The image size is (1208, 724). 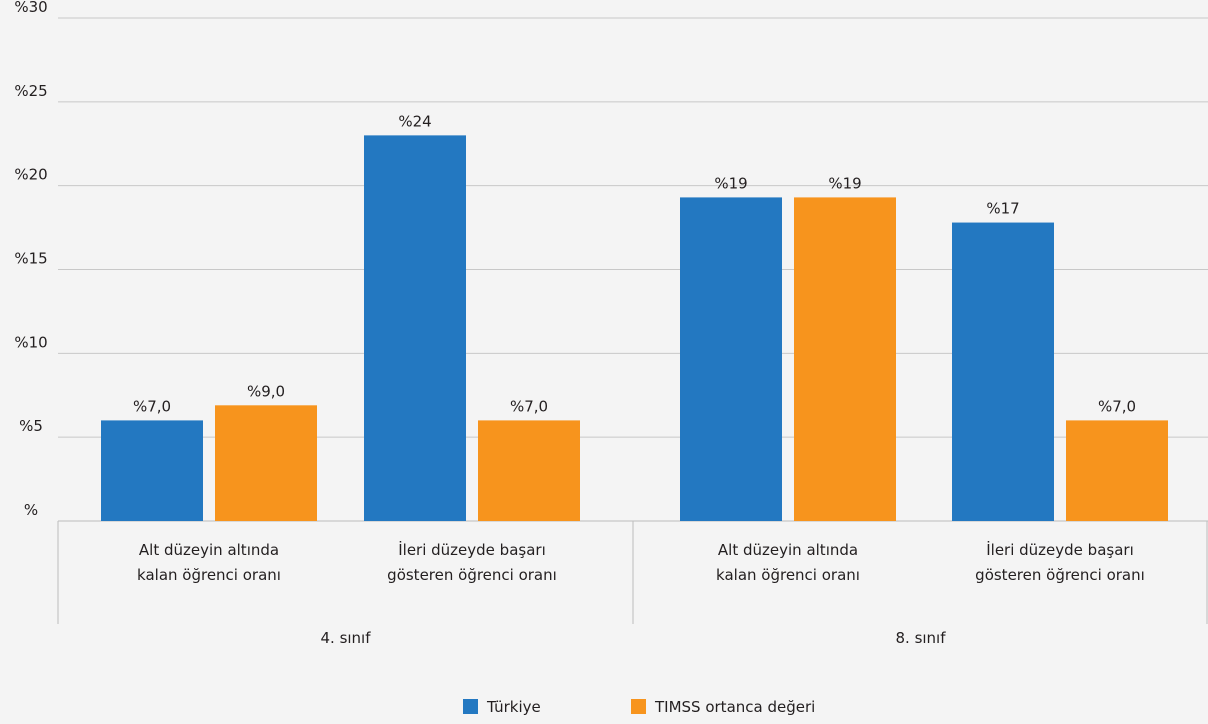 I want to click on group-label: 8. sınıf, so click(x=920, y=638).